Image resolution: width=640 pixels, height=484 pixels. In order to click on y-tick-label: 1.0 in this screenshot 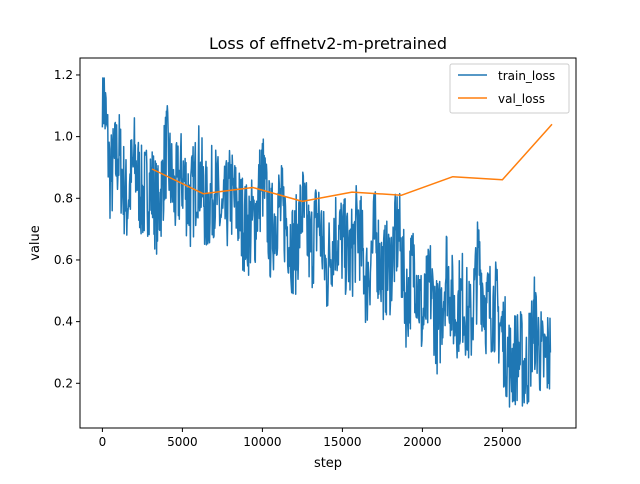, I will do `click(63, 137)`.